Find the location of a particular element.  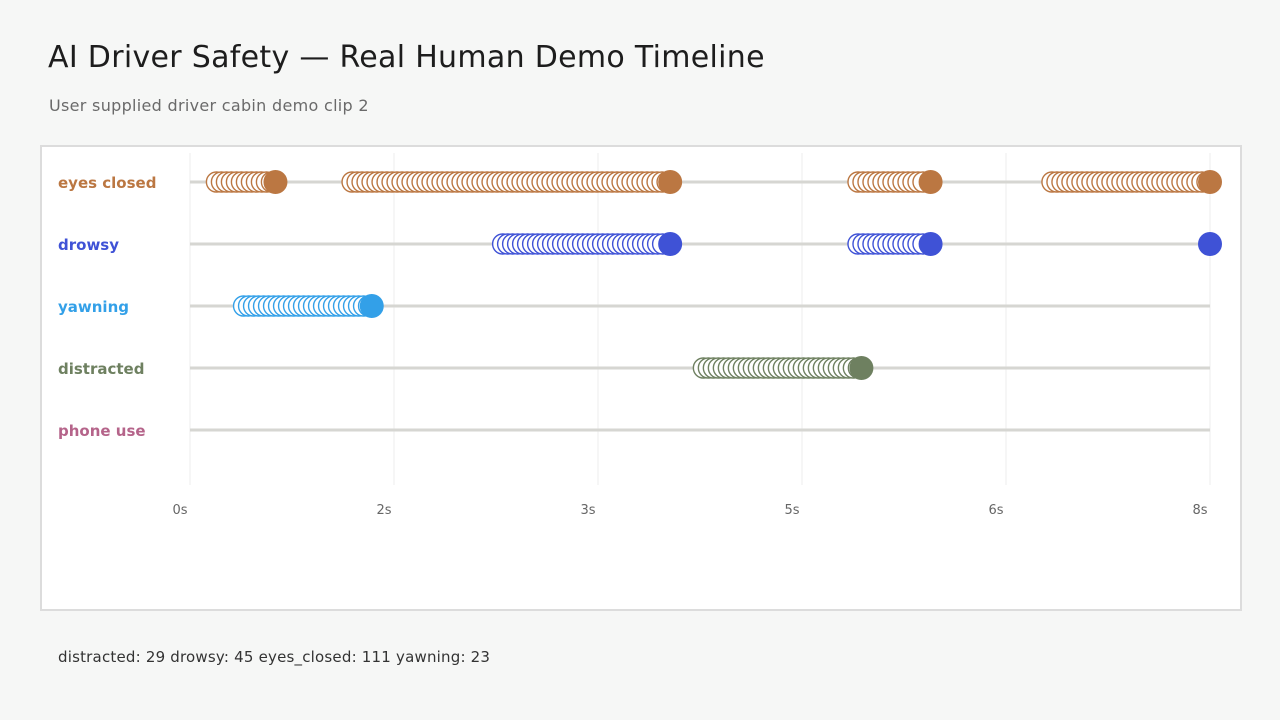

x-tick-label: 3s is located at coordinates (587, 510).